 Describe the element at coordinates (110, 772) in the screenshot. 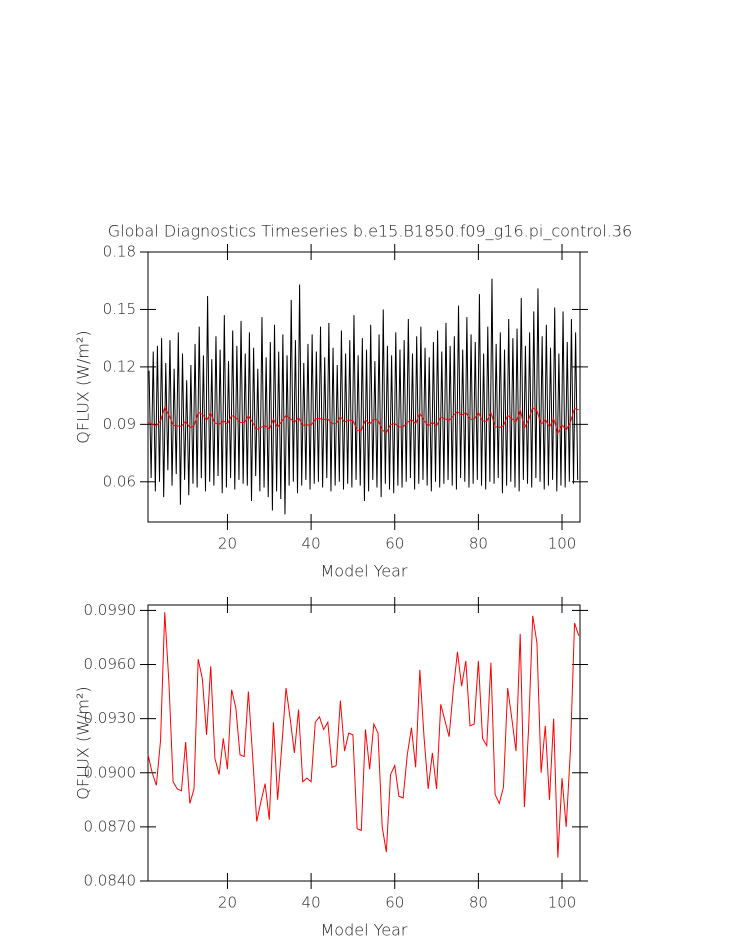

I see `y-tick-label: 0.0900` at that location.